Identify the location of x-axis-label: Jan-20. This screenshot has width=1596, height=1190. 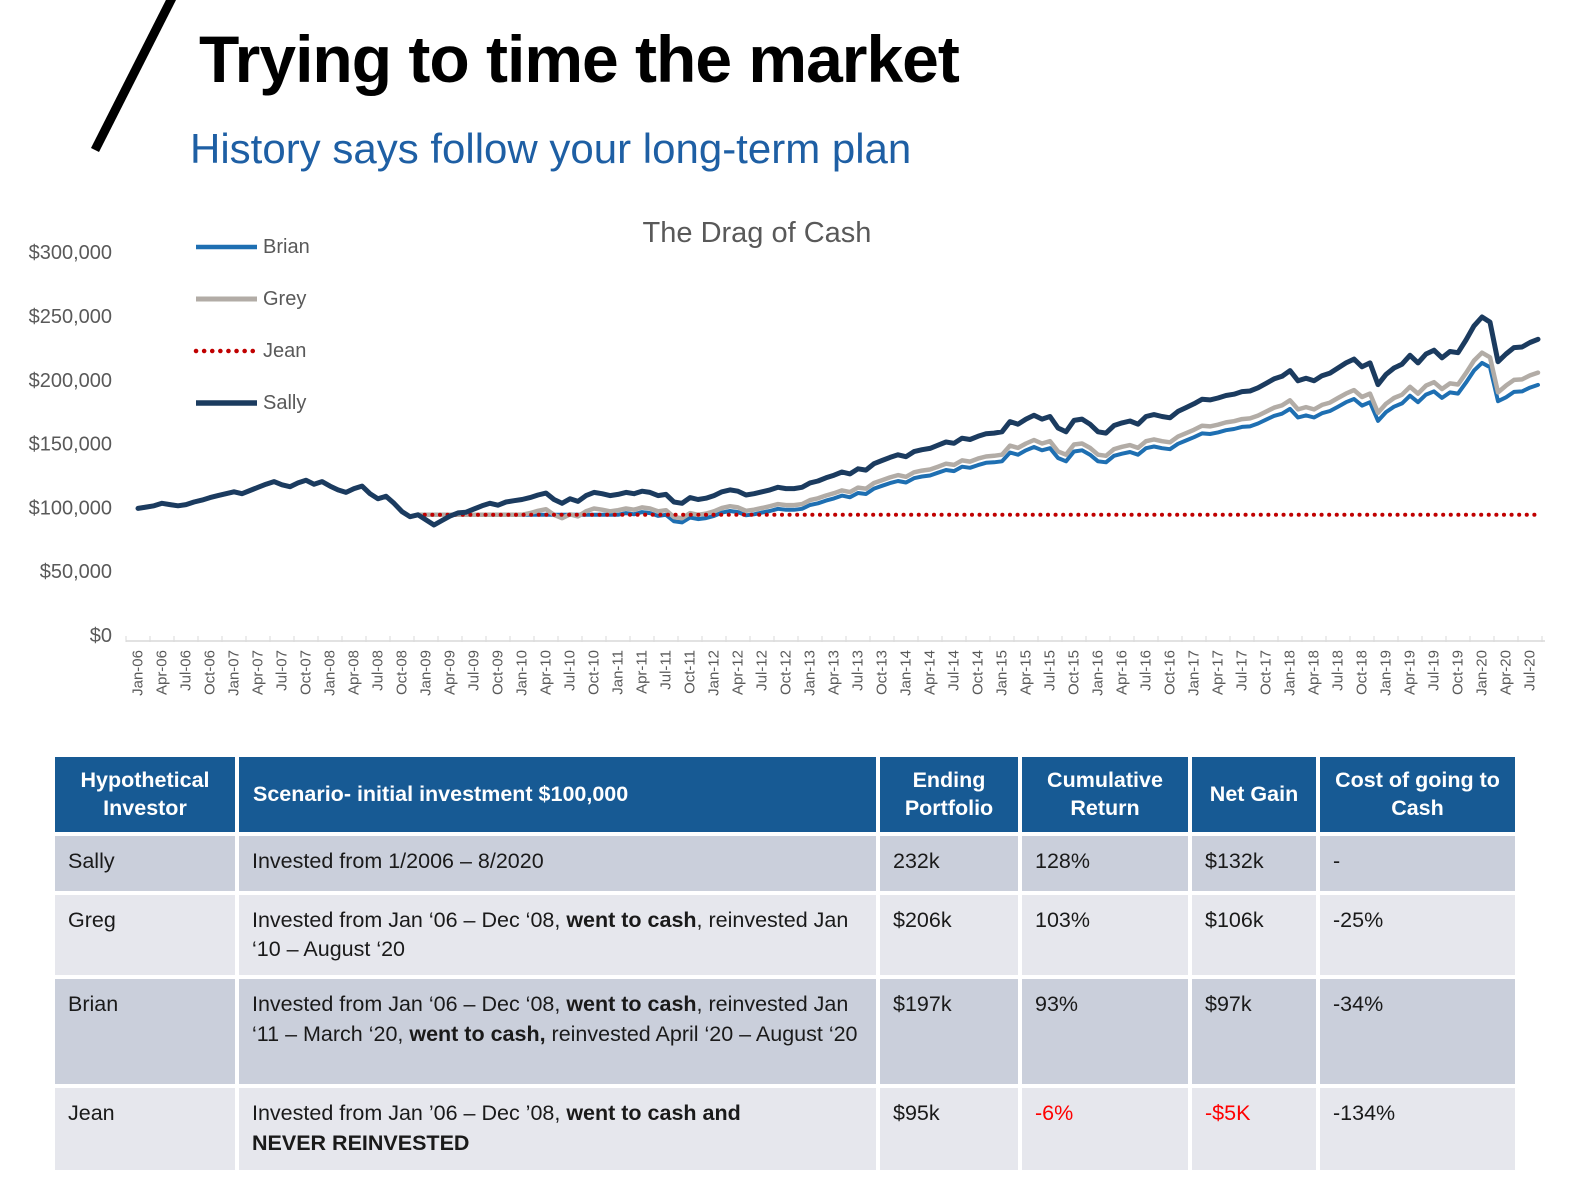
(1482, 673).